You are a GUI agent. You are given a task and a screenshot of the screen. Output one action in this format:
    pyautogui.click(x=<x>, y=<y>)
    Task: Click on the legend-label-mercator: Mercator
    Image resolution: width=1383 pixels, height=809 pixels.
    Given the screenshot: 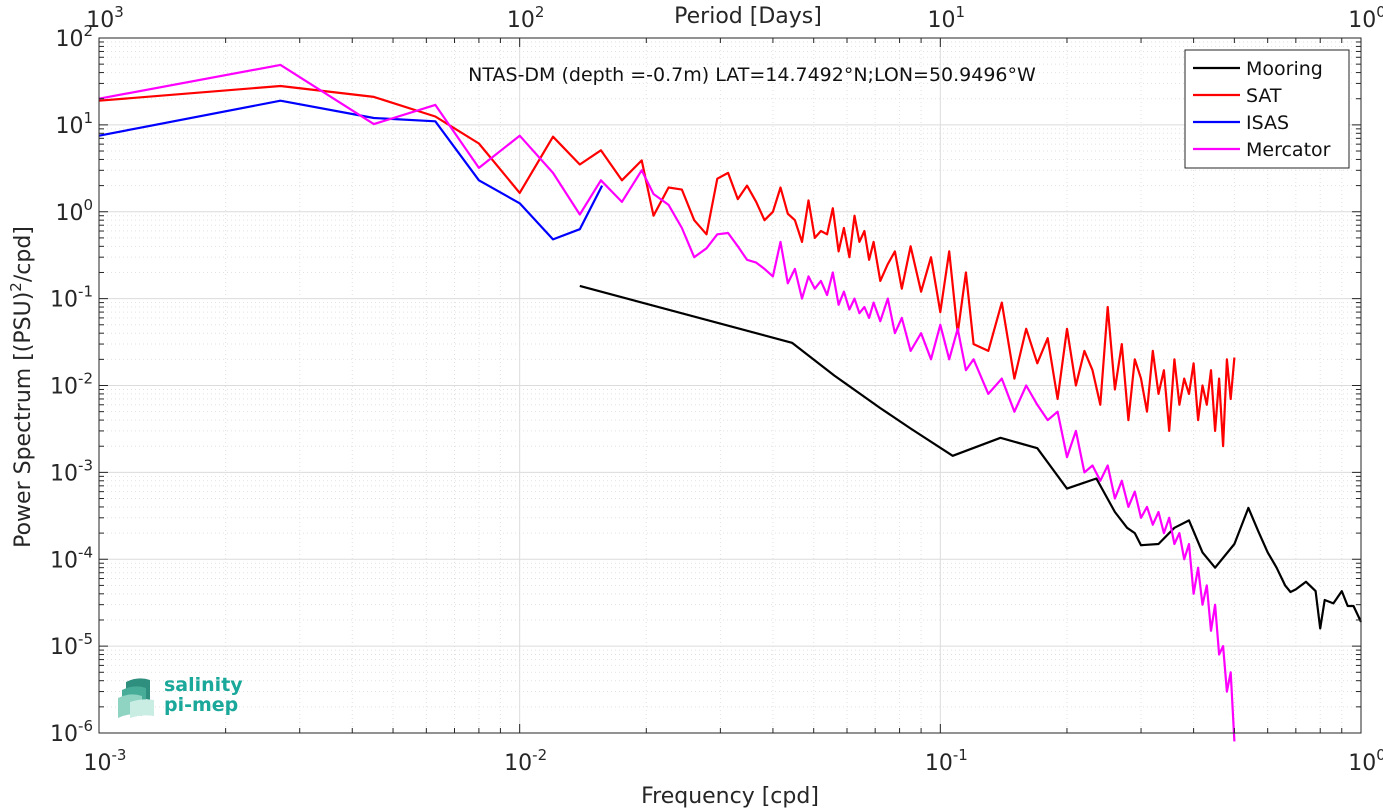 What is the action you would take?
    pyautogui.click(x=1288, y=150)
    